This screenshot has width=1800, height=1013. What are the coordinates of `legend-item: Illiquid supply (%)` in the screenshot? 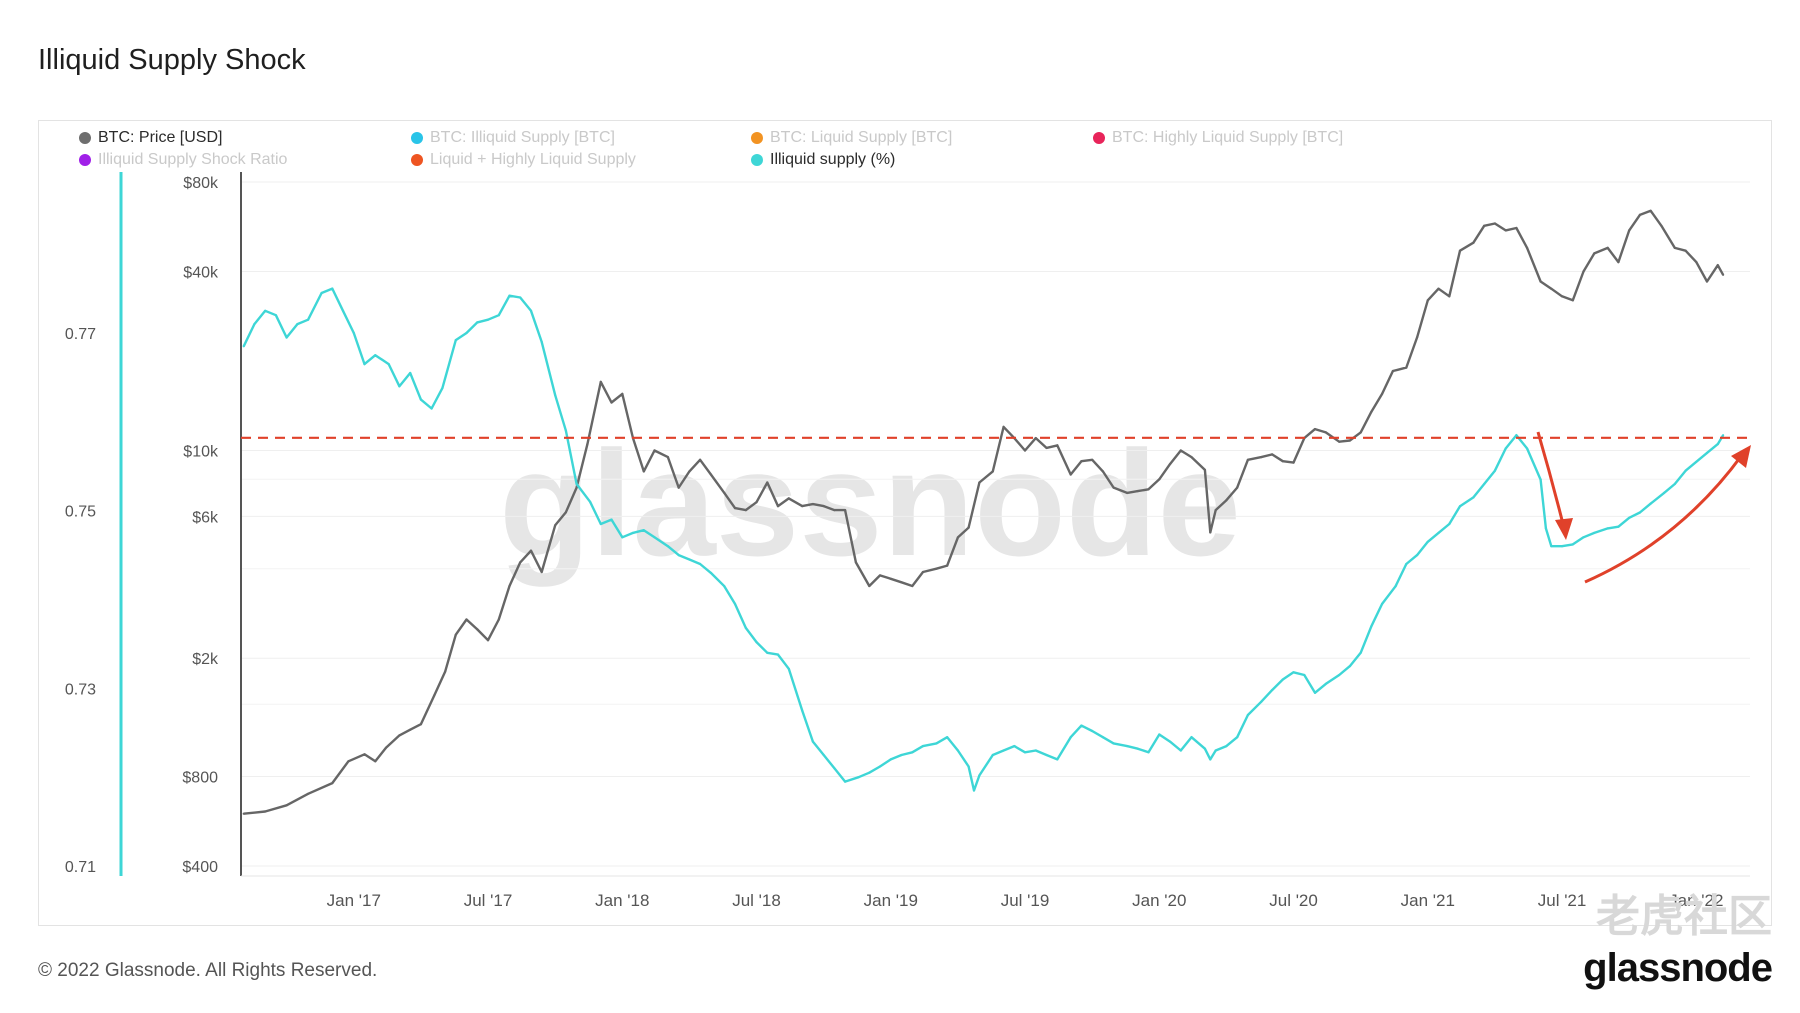 It's located at (823, 160).